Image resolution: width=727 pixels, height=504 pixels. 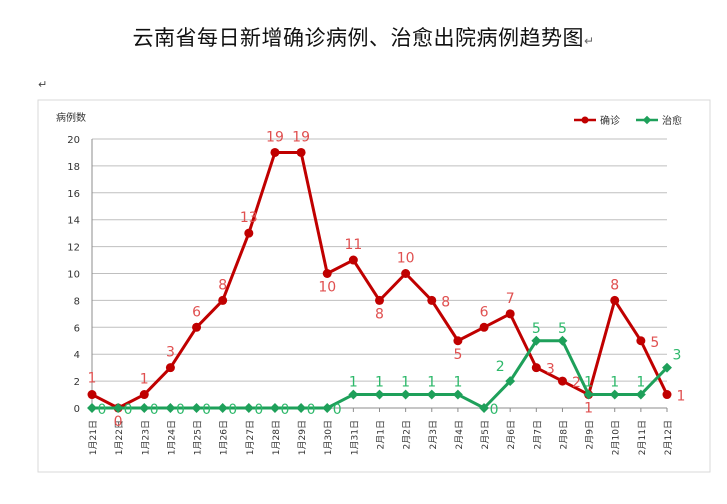 What do you see at coordinates (550, 370) in the screenshot?
I see `data-label-confirmed: 3` at bounding box center [550, 370].